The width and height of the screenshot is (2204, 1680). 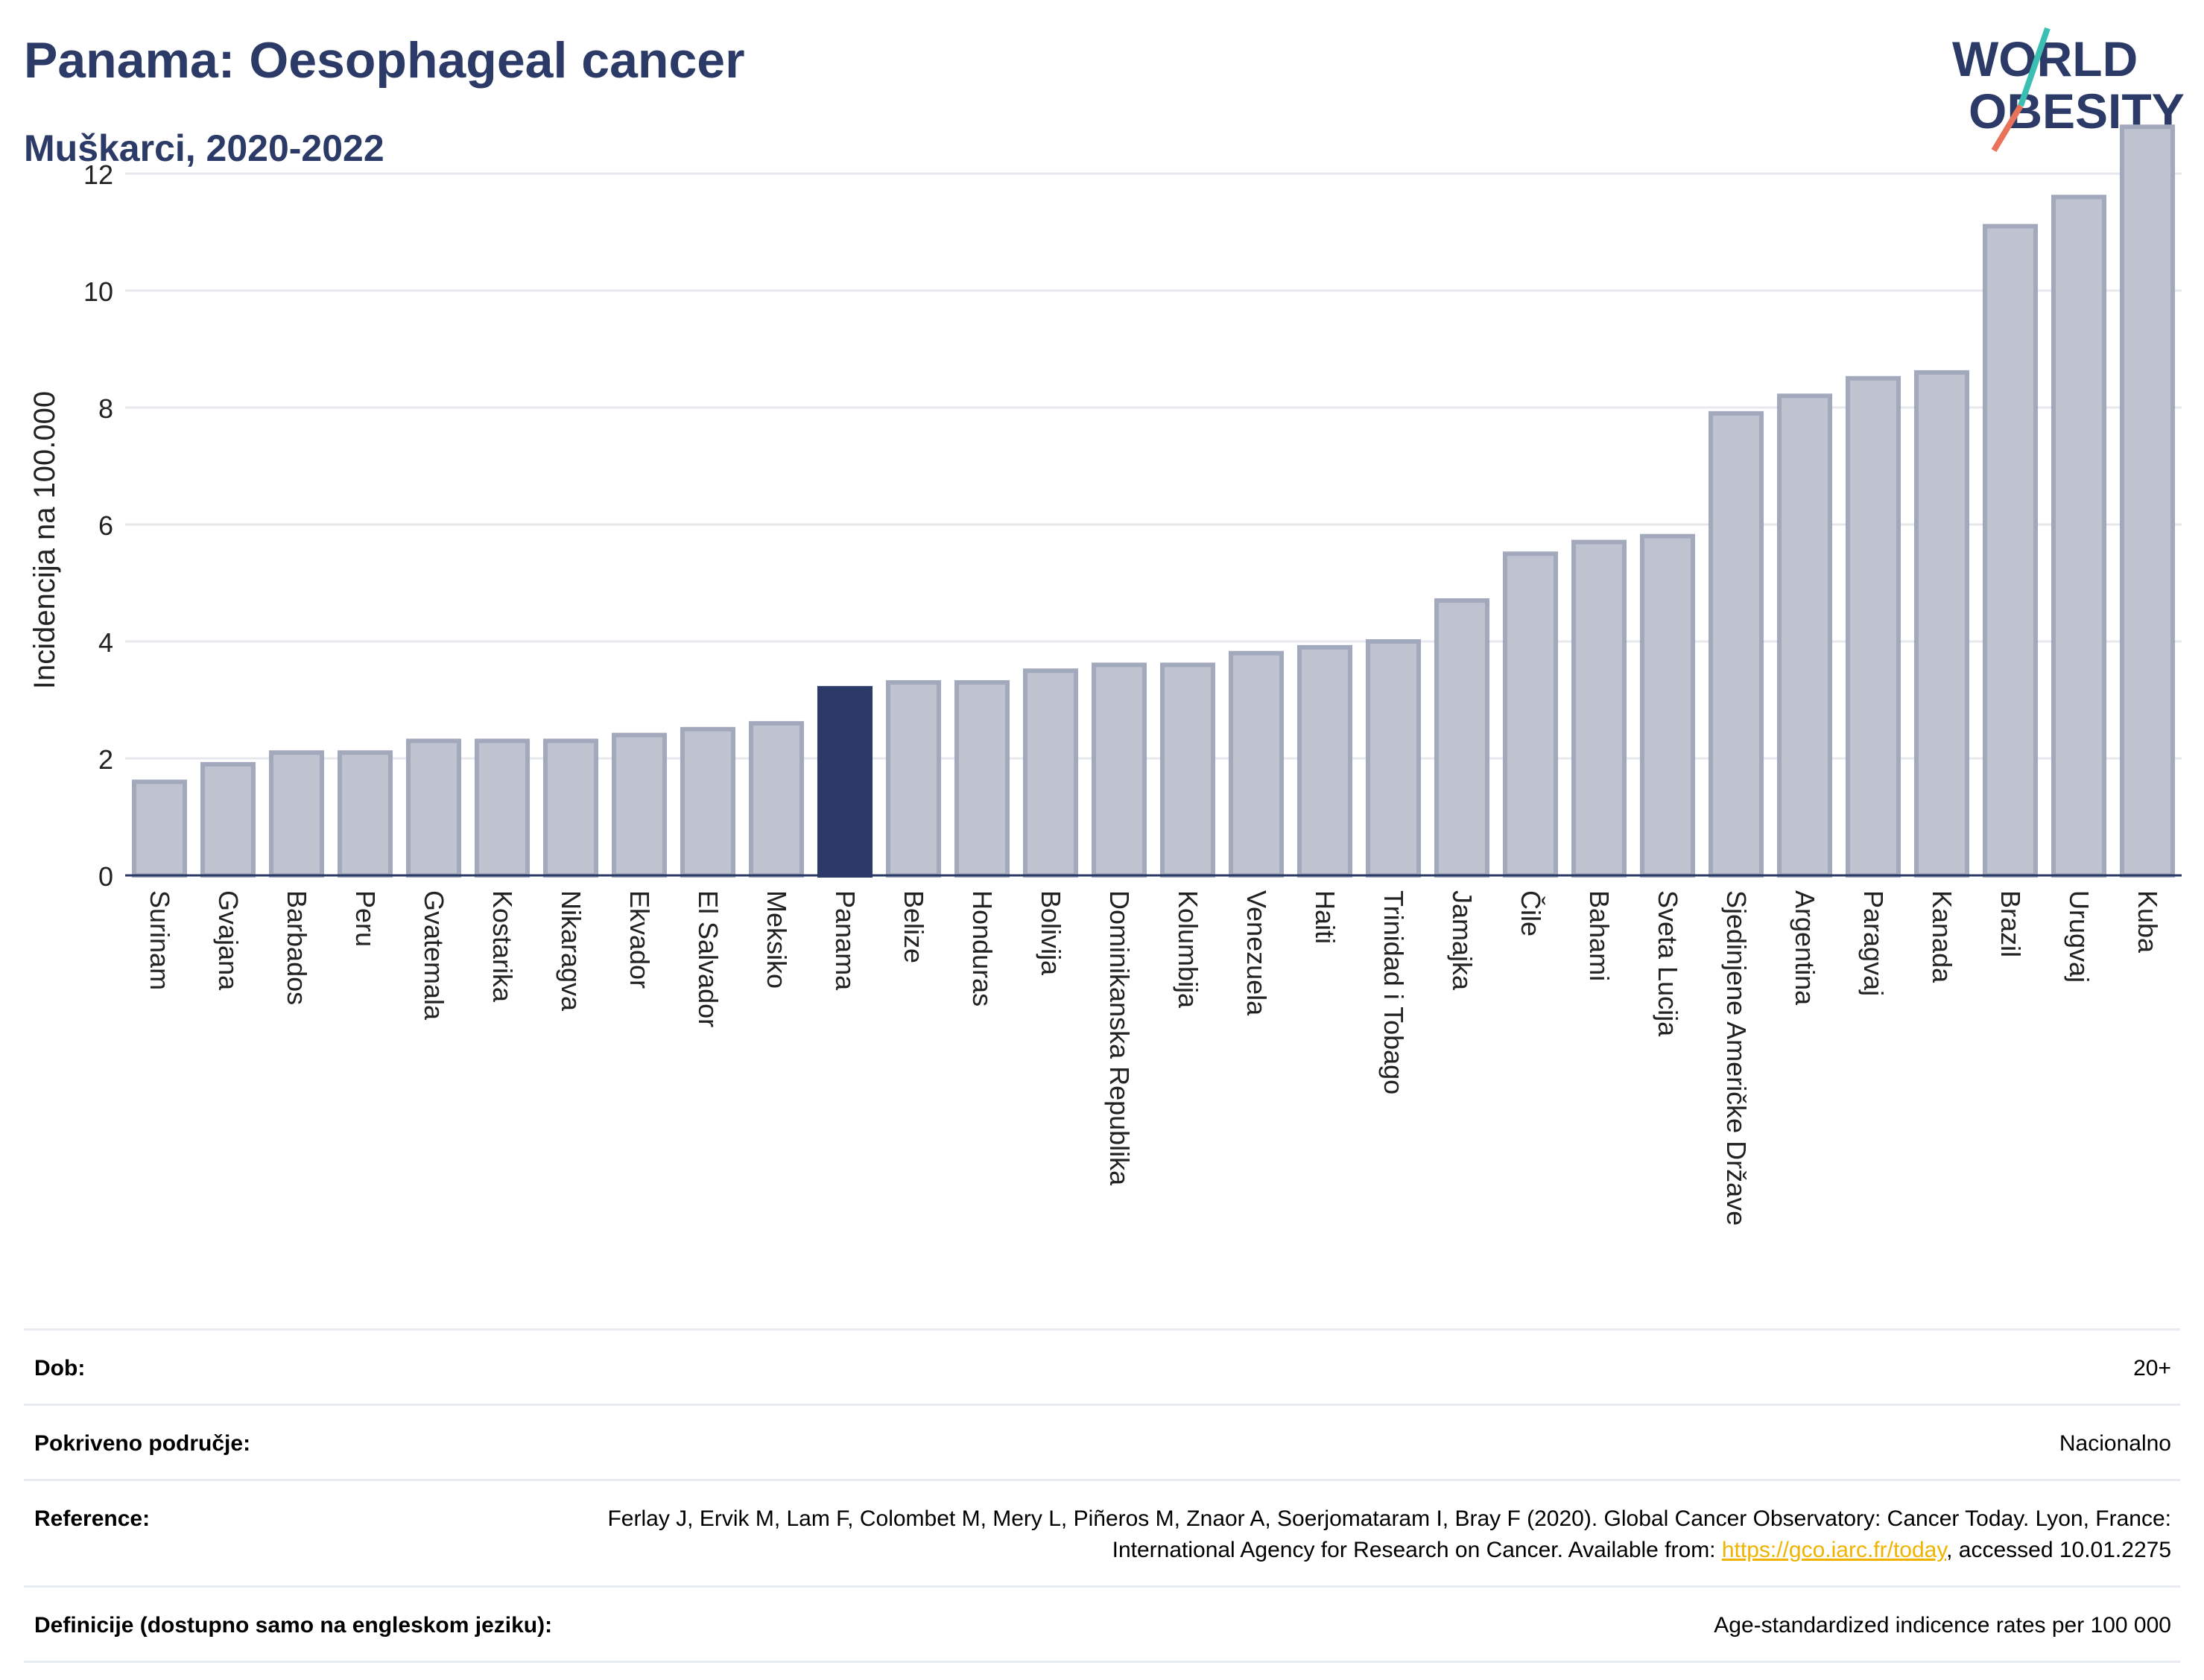 What do you see at coordinates (204, 148) in the screenshot?
I see `chart-subtitle: Muškarci, 2020-2022` at bounding box center [204, 148].